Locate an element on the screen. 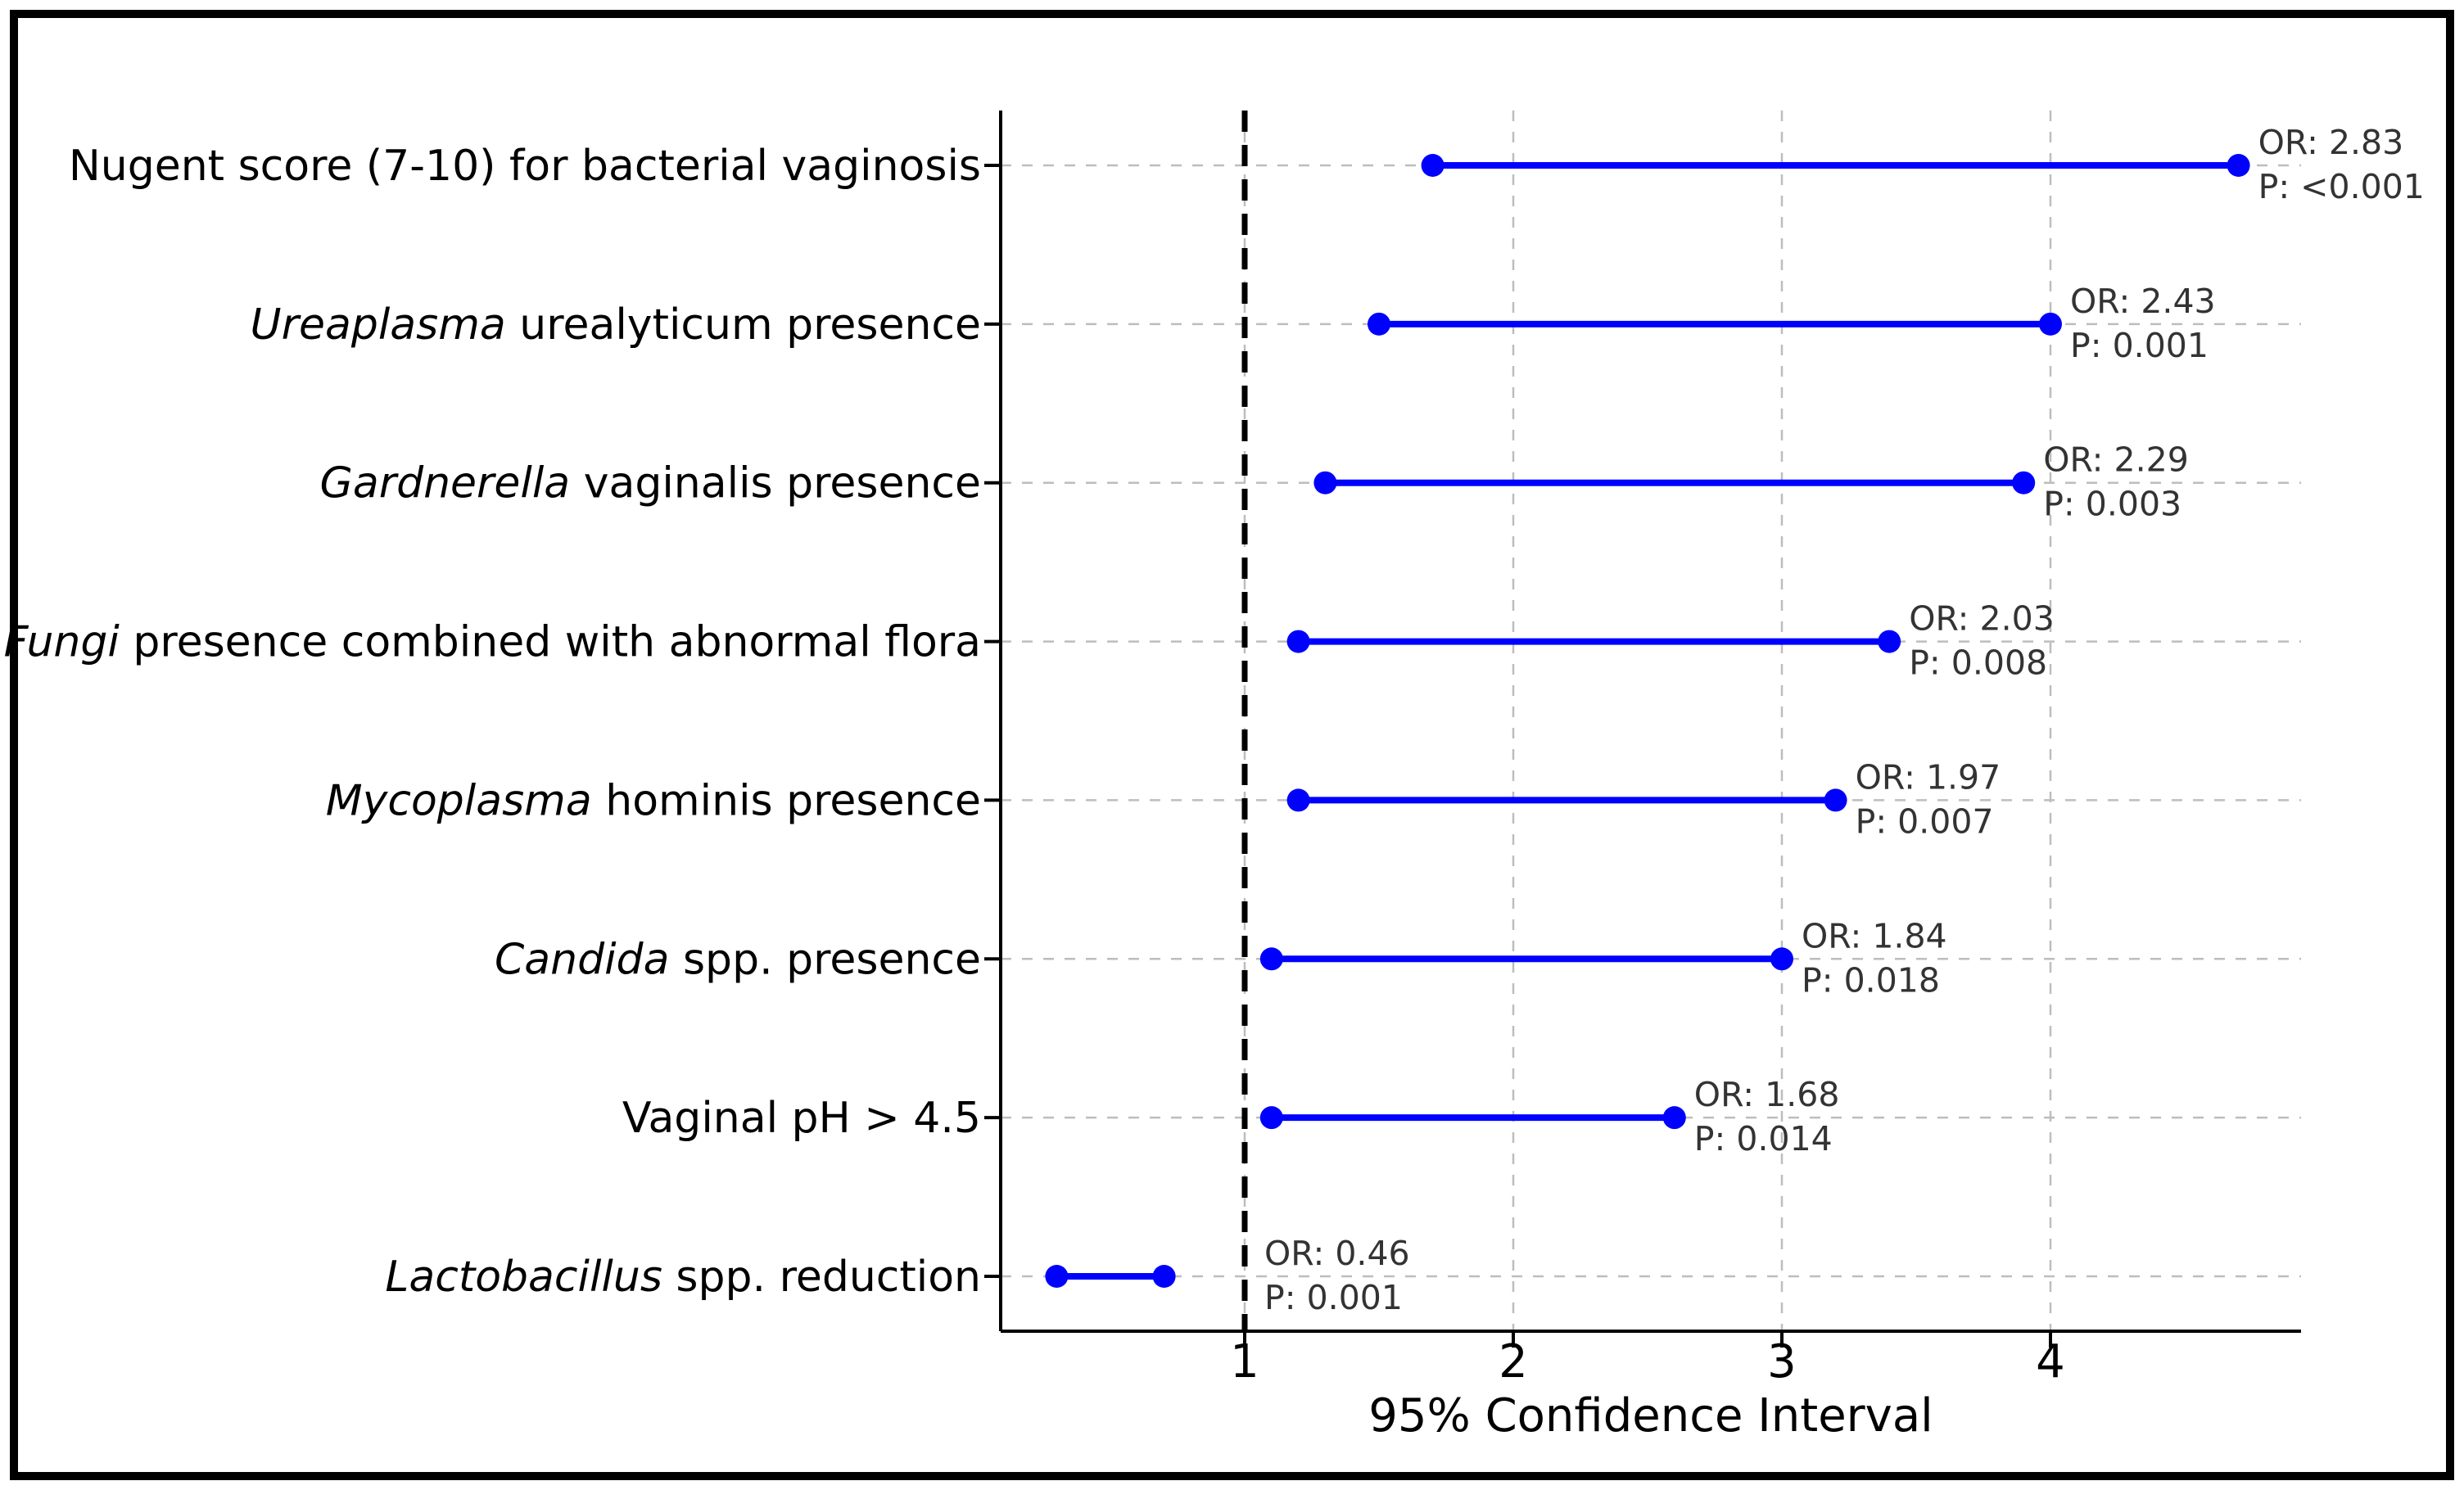  p-value-label: P: 0.007 is located at coordinates (1925, 821).